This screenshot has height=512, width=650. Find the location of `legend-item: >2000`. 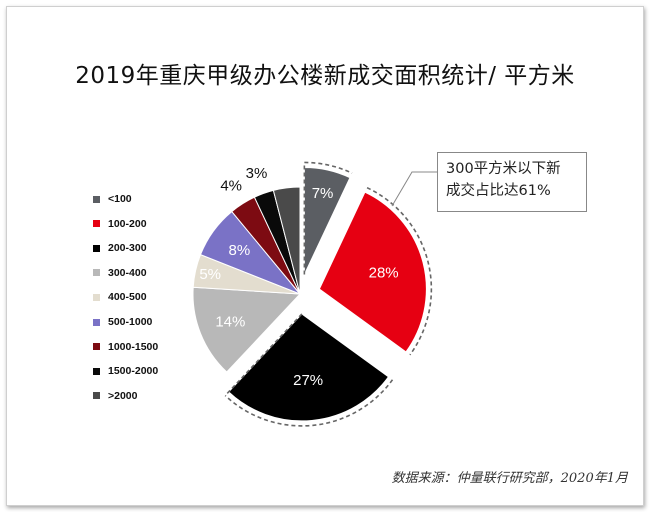

legend-item: >2000 is located at coordinates (115, 396).